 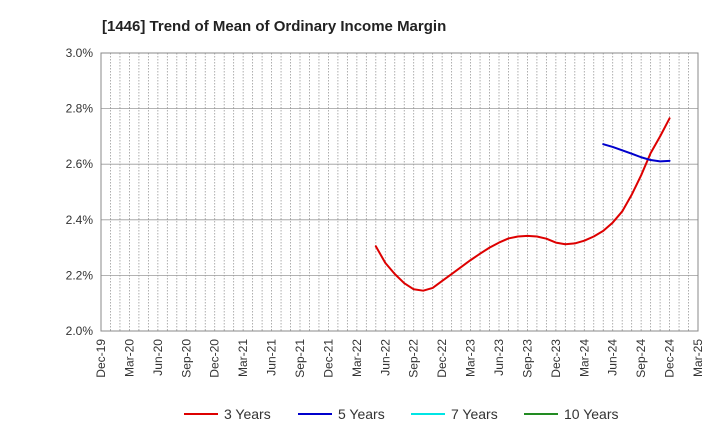 What do you see at coordinates (186, 358) in the screenshot?
I see `x-tick-label: Sep-20` at bounding box center [186, 358].